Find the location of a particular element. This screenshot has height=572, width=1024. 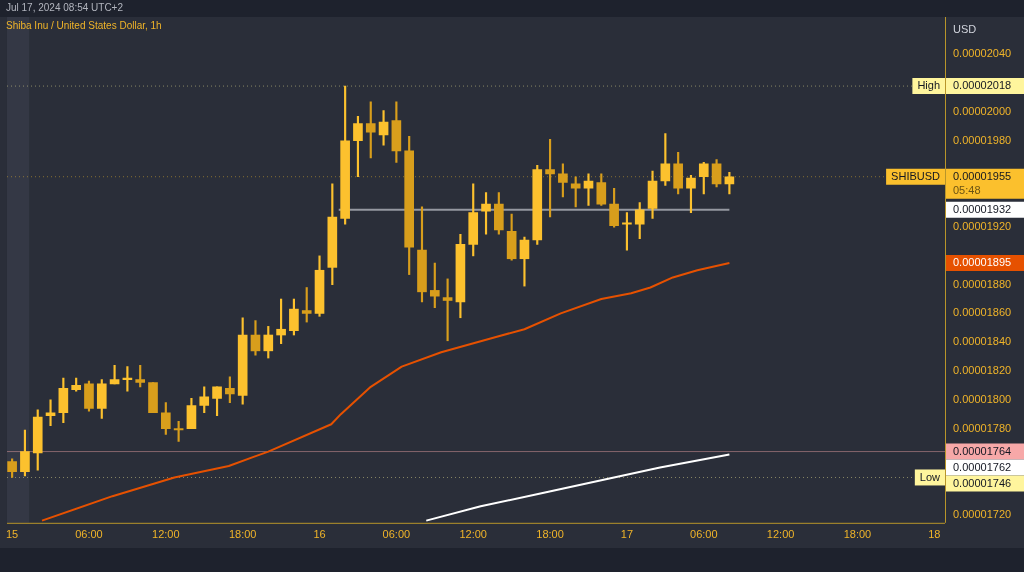

y-tick-label: 0.00002040 is located at coordinates (982, 53).